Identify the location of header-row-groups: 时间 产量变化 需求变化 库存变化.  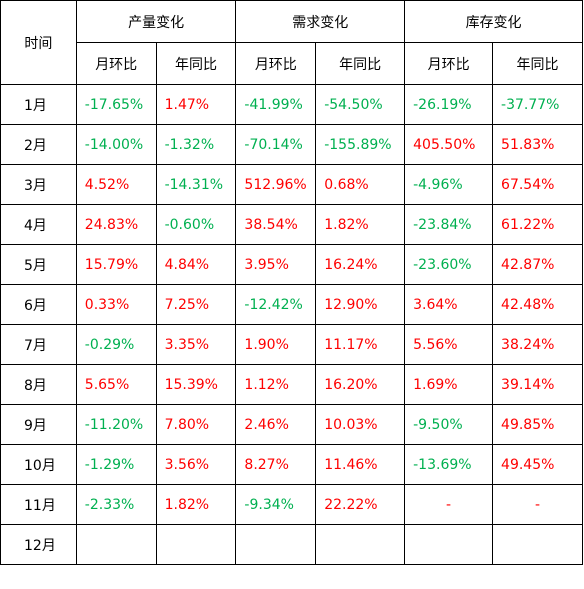
(291, 42).